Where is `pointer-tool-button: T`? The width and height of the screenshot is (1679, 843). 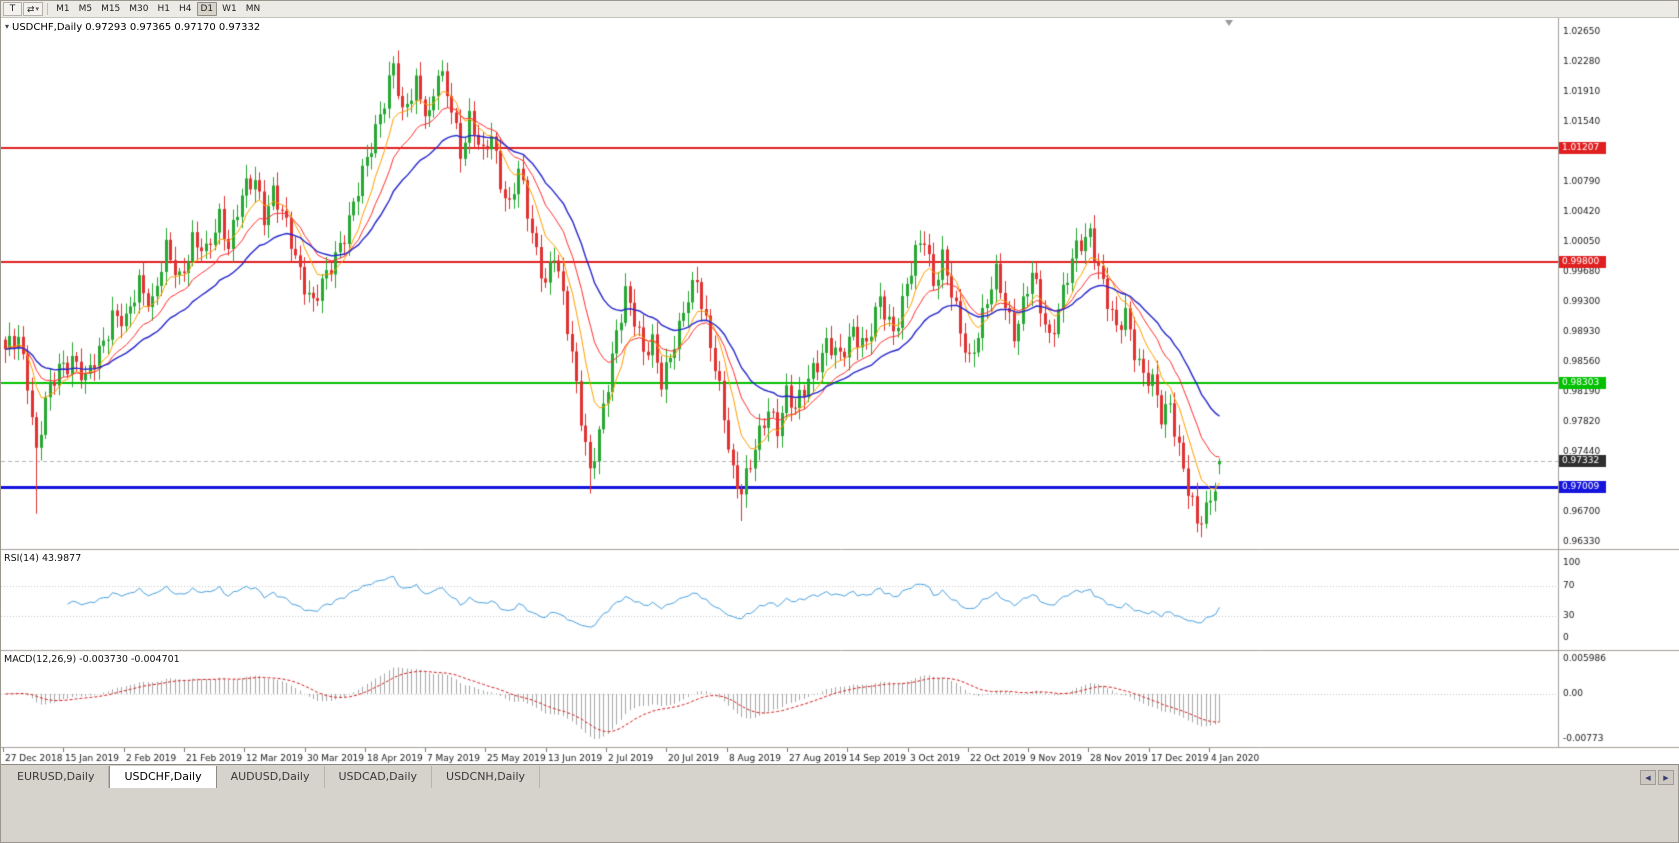 pointer-tool-button: T is located at coordinates (12, 9).